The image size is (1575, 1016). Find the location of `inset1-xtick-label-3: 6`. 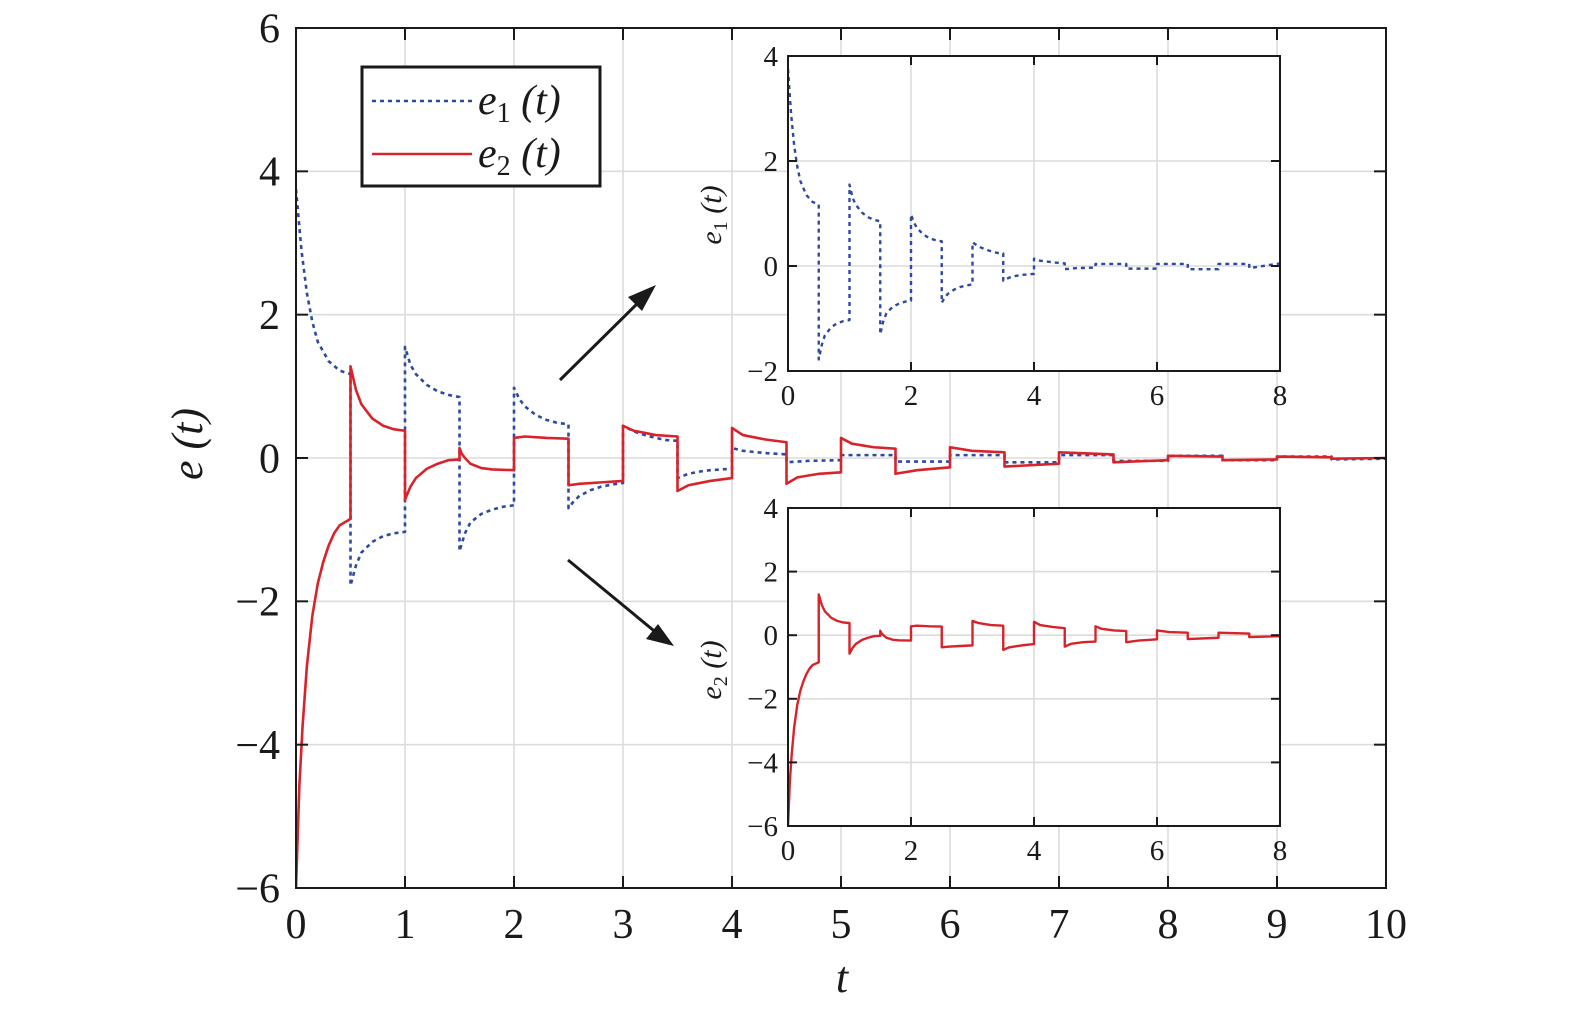

inset1-xtick-label-3: 6 is located at coordinates (1157, 396).